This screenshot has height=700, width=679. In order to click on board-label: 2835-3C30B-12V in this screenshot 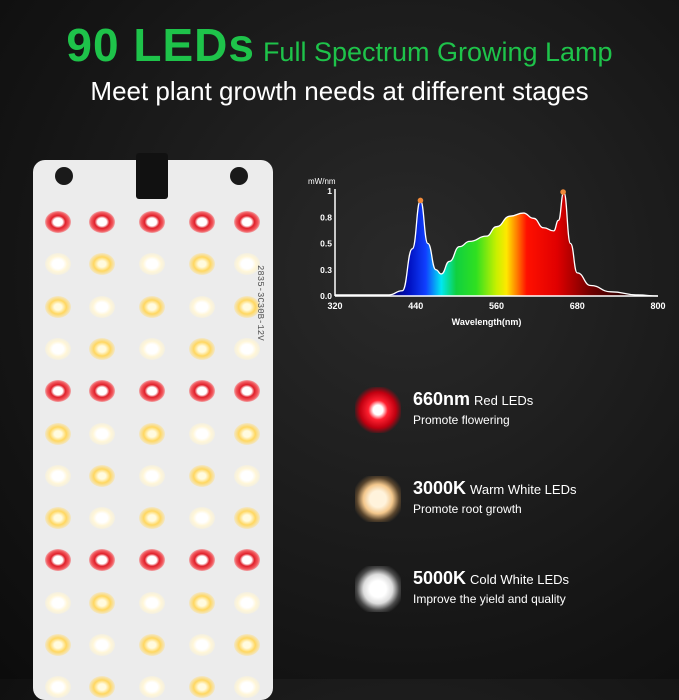, I will do `click(260, 303)`.